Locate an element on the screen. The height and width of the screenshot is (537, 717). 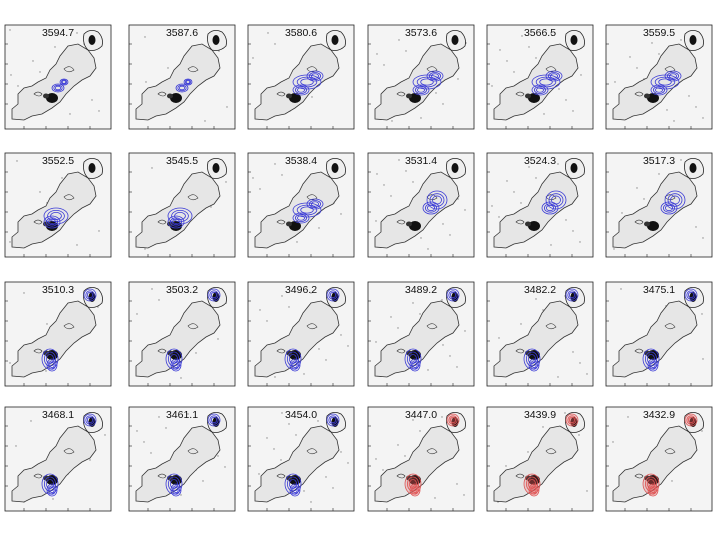
velocity-label: 3531.4 is located at coordinates (421, 161).